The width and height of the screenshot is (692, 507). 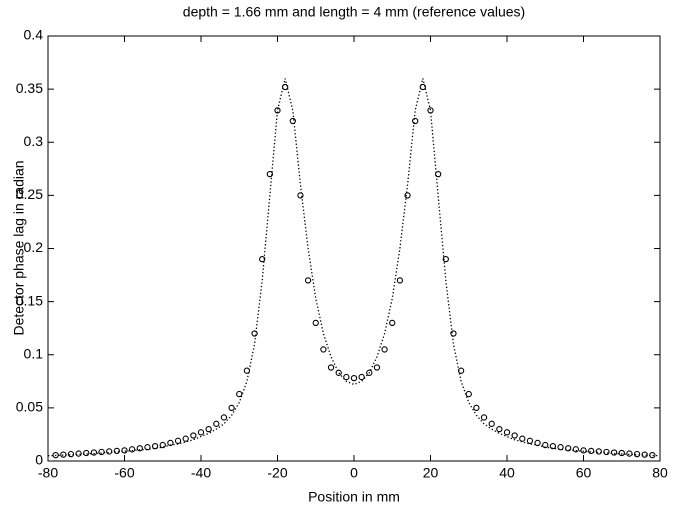 What do you see at coordinates (354, 473) in the screenshot?
I see `x-tick-label: 0` at bounding box center [354, 473].